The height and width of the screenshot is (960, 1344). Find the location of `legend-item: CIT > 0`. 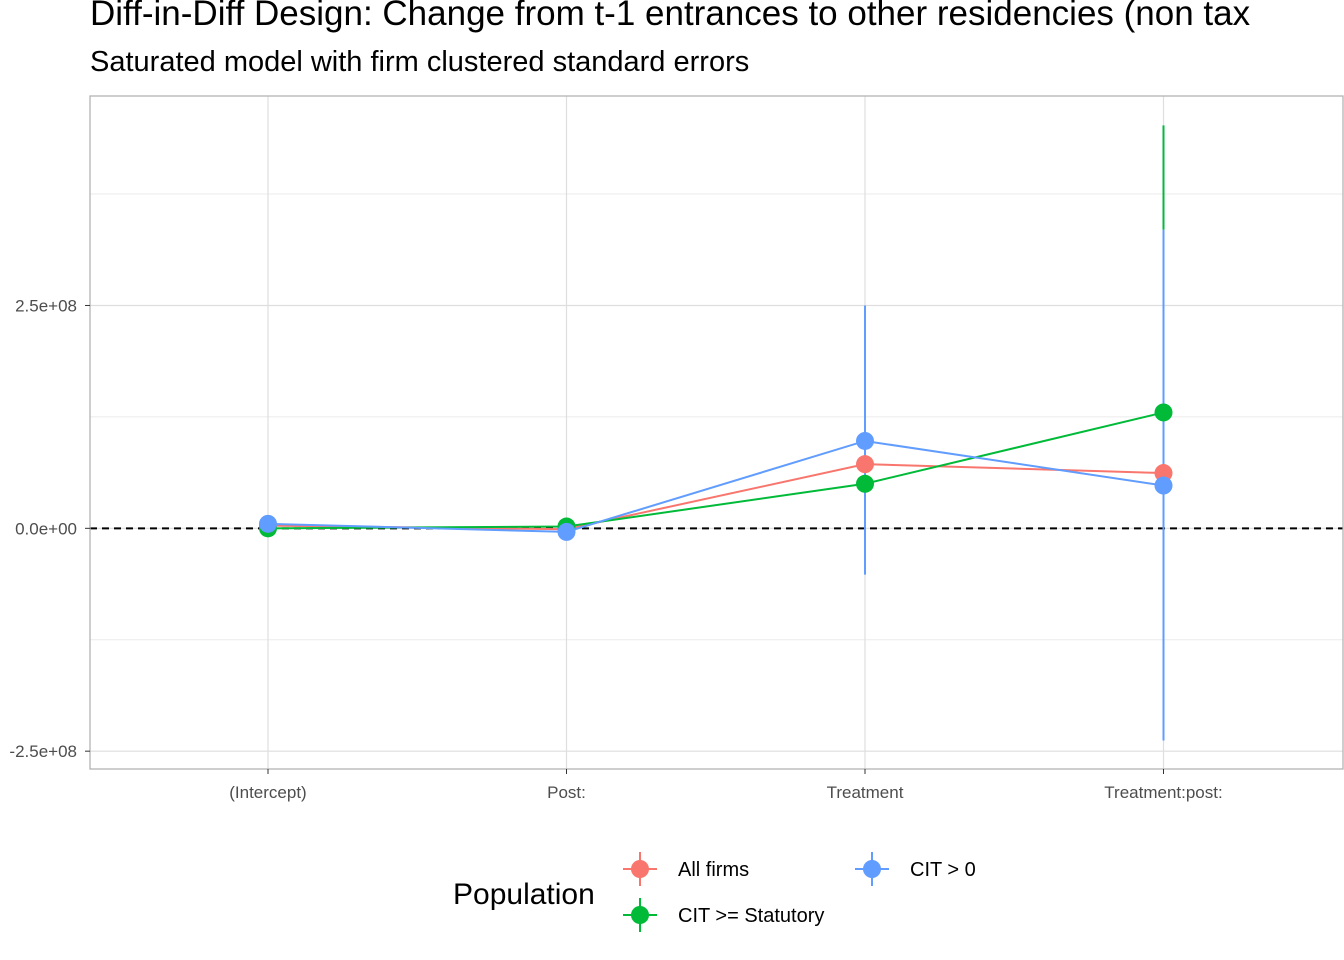

legend-item: CIT > 0 is located at coordinates (915, 869).